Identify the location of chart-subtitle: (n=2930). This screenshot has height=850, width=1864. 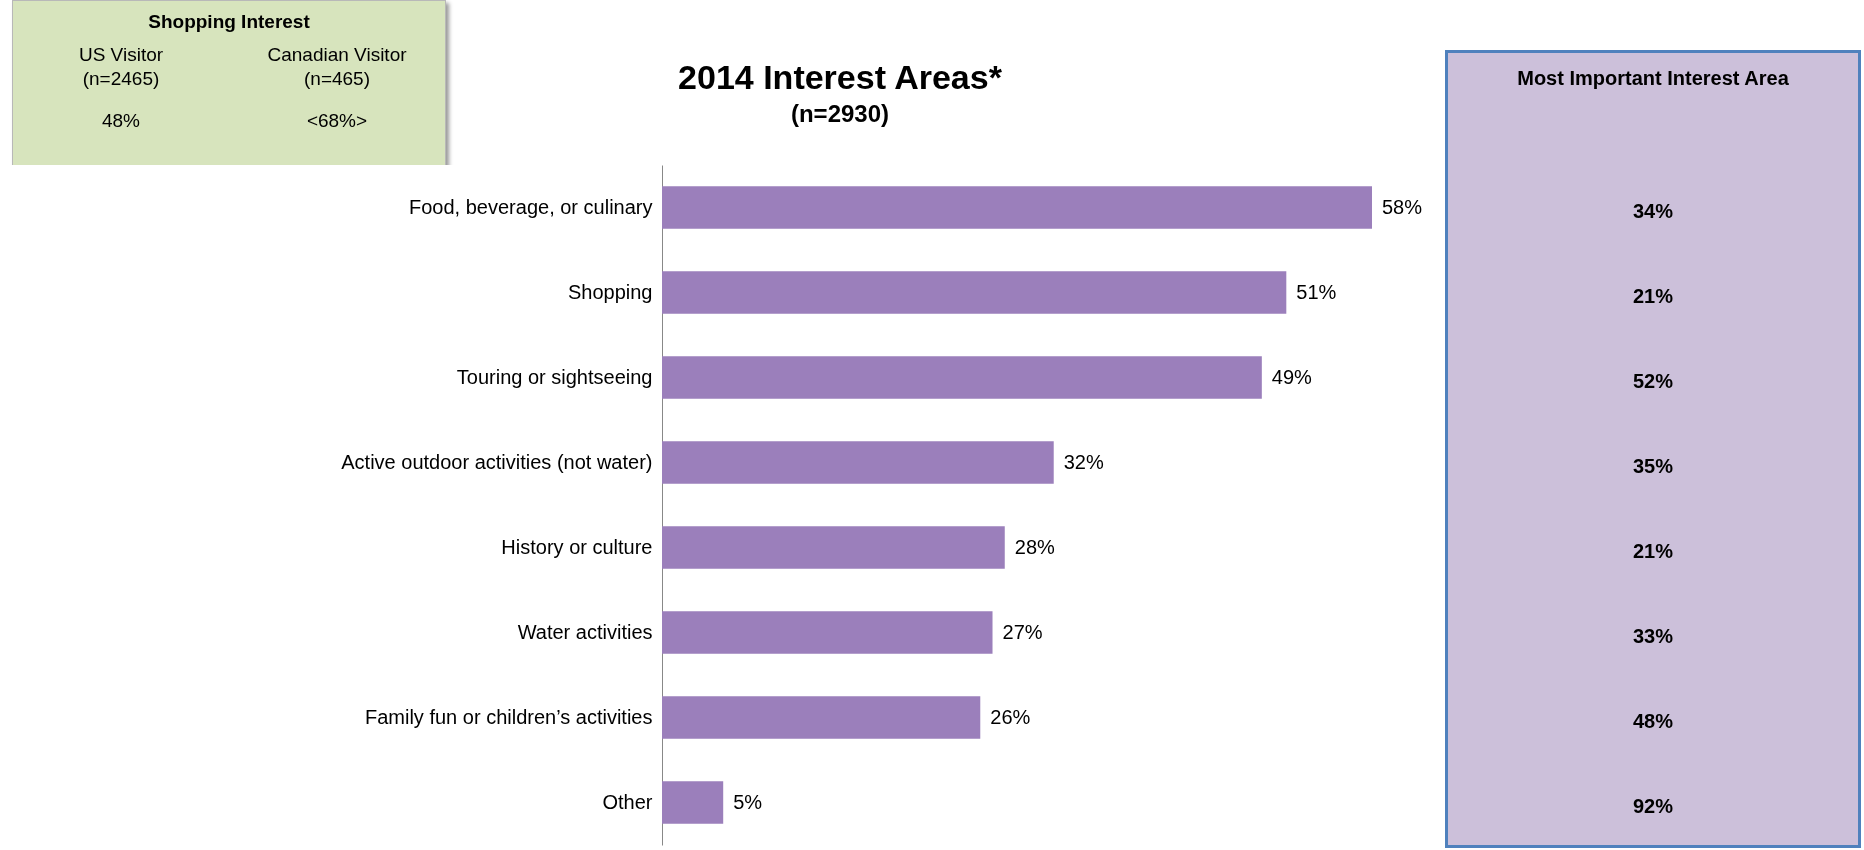
(840, 114).